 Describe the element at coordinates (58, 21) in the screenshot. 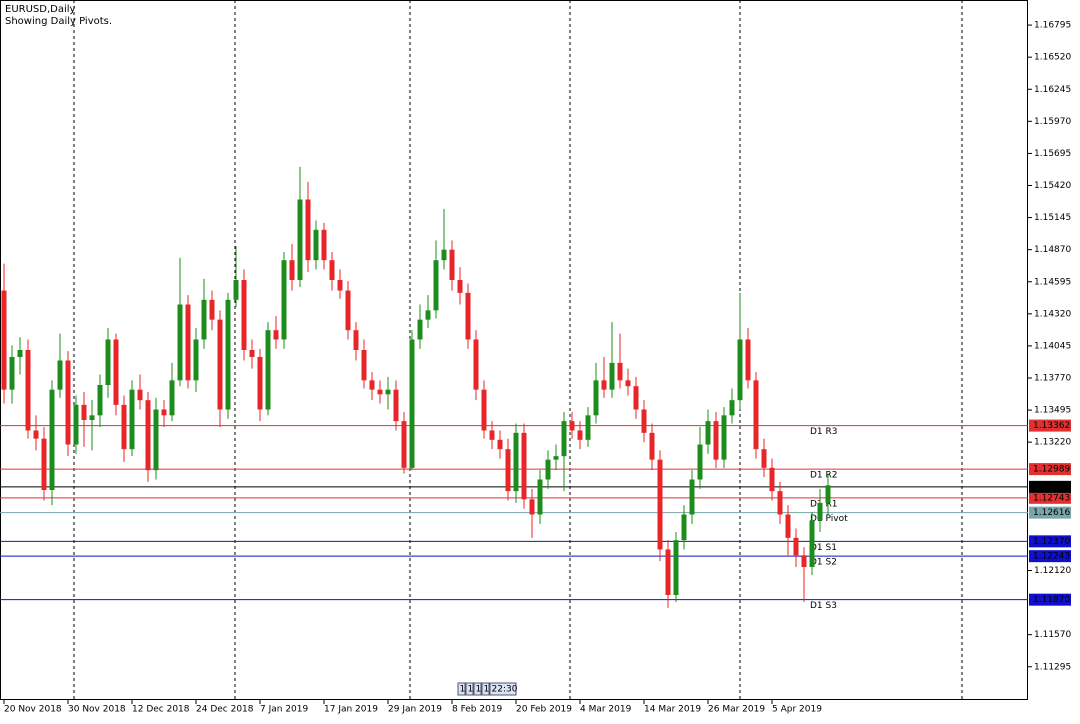

I see `chart-subtitle: Showing Daily Pivots.` at that location.